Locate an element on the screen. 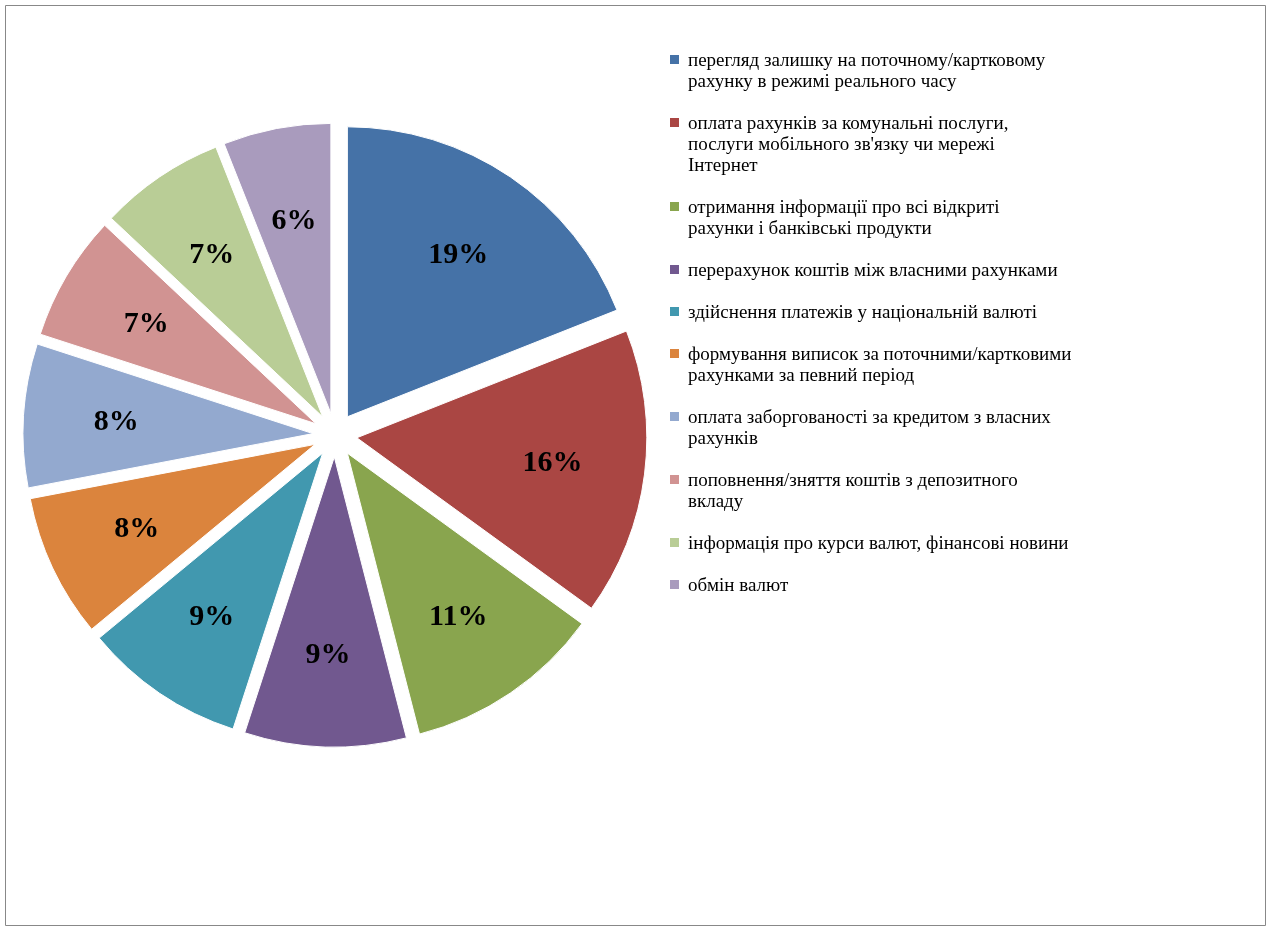  legend-label: оплата заборгованості за кредитом з власних рахунків is located at coordinates (870, 426).